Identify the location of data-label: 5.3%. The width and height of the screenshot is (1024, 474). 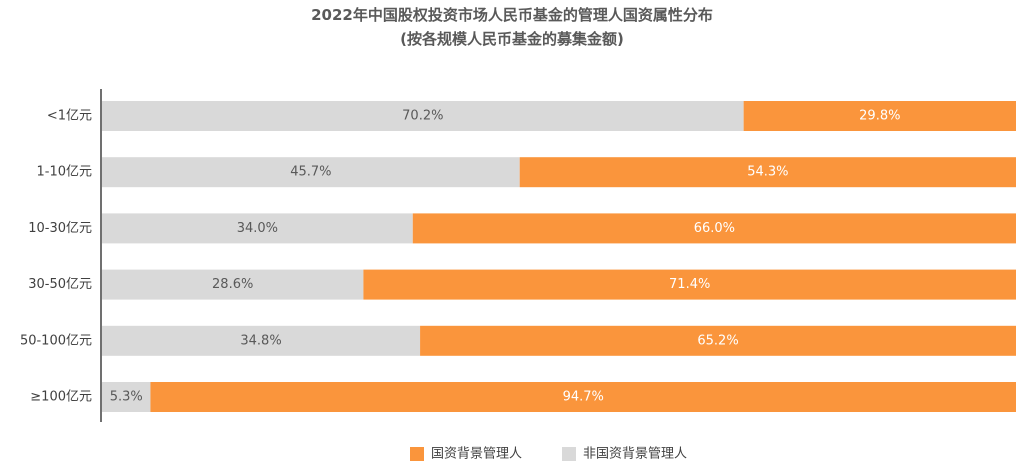
(126, 397).